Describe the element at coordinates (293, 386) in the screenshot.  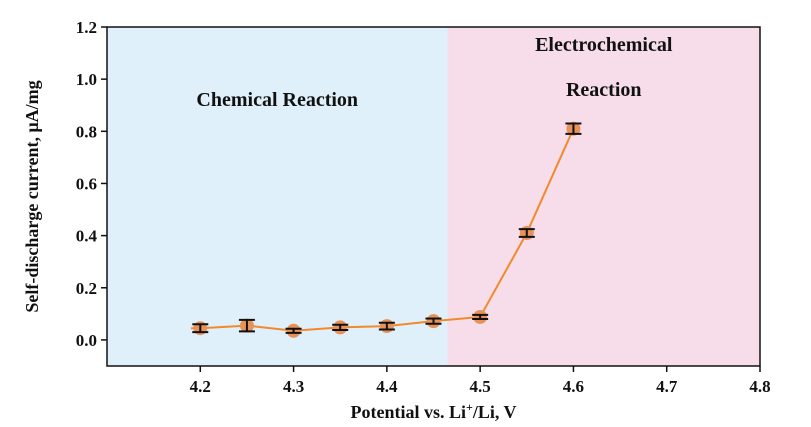
I see `x-tick-label-1: 4.3` at that location.